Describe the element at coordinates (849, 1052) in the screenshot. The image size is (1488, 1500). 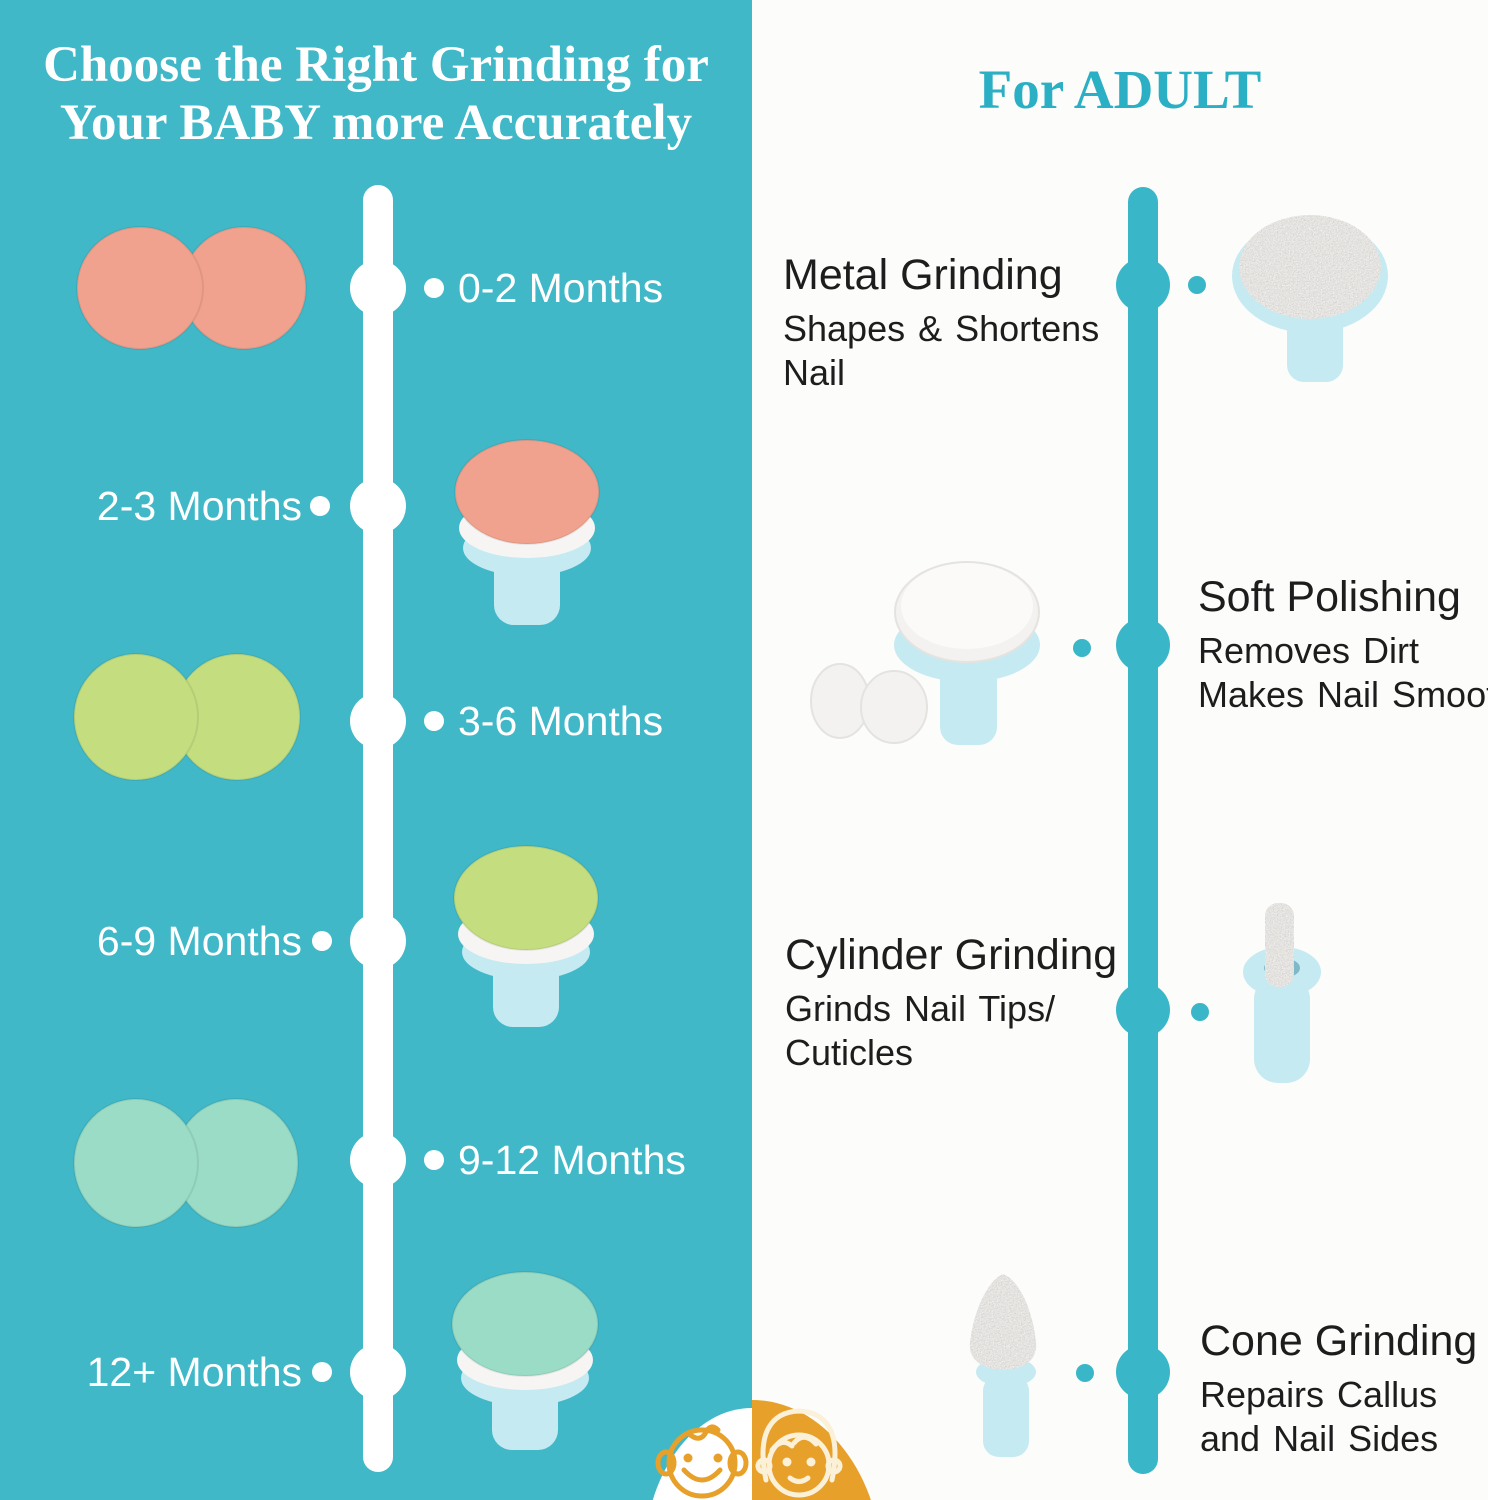
I see `cylinder-grinding-desc2: Cuticles` at that location.